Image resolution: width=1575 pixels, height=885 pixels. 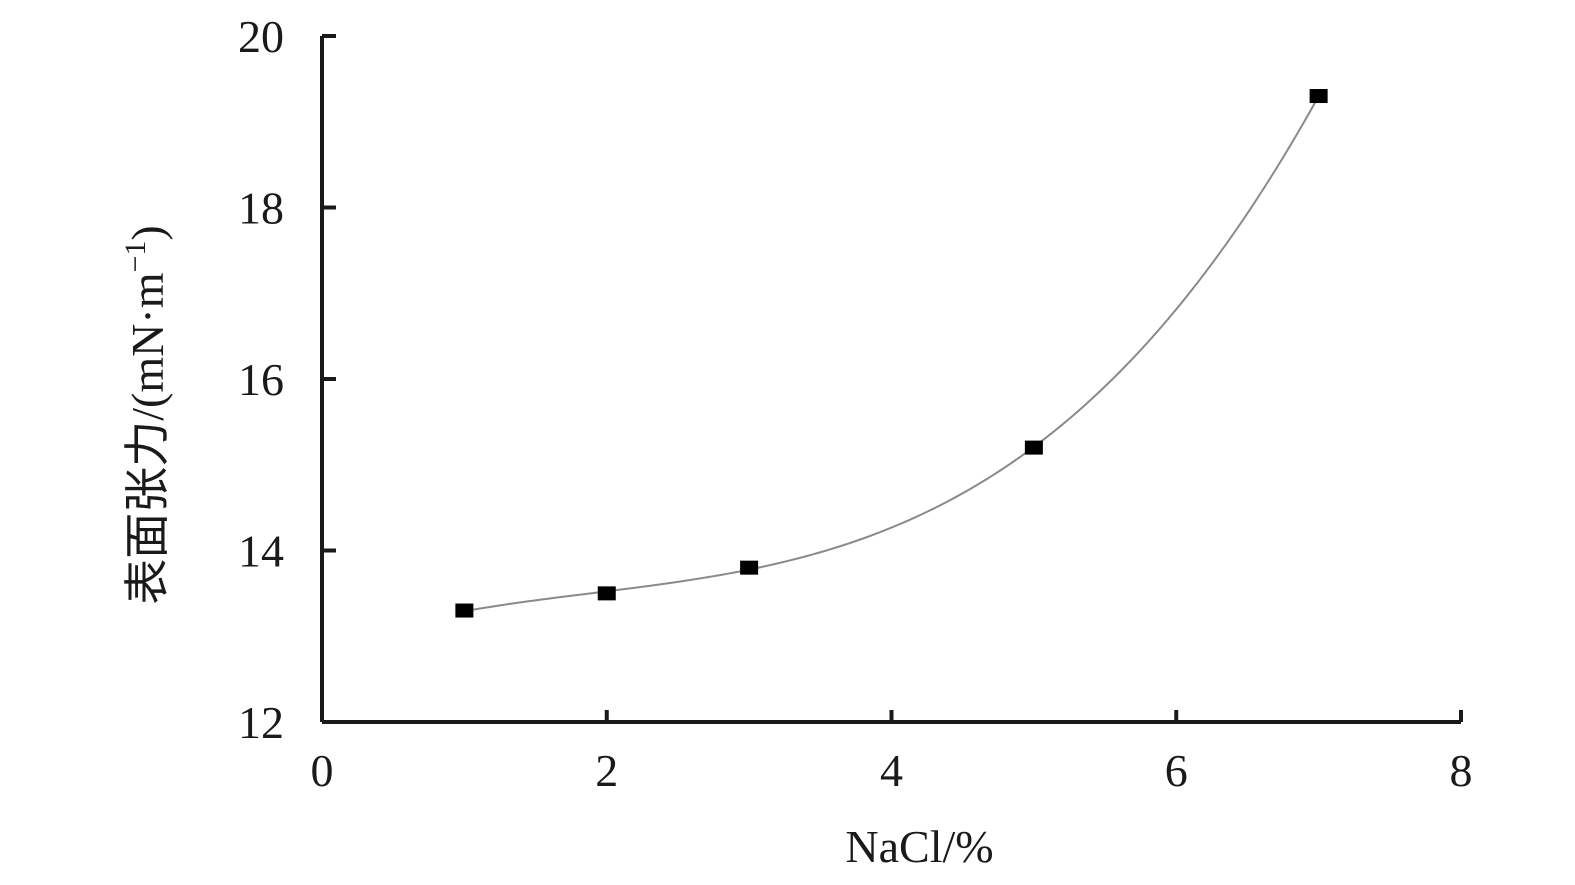 What do you see at coordinates (287, 379) in the screenshot?
I see `y-axis-ticks: 12 14 16 18 20` at bounding box center [287, 379].